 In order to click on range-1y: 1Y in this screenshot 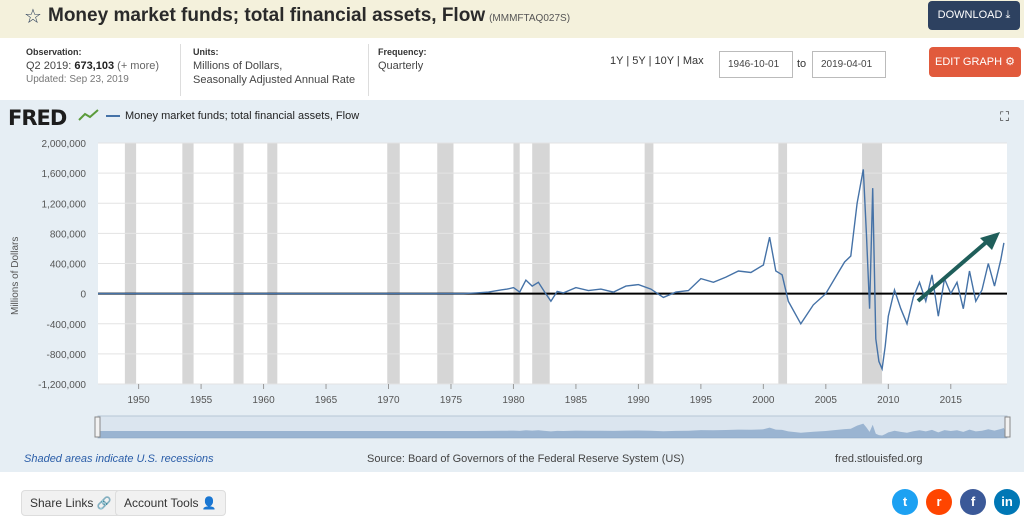, I will do `click(617, 61)`.